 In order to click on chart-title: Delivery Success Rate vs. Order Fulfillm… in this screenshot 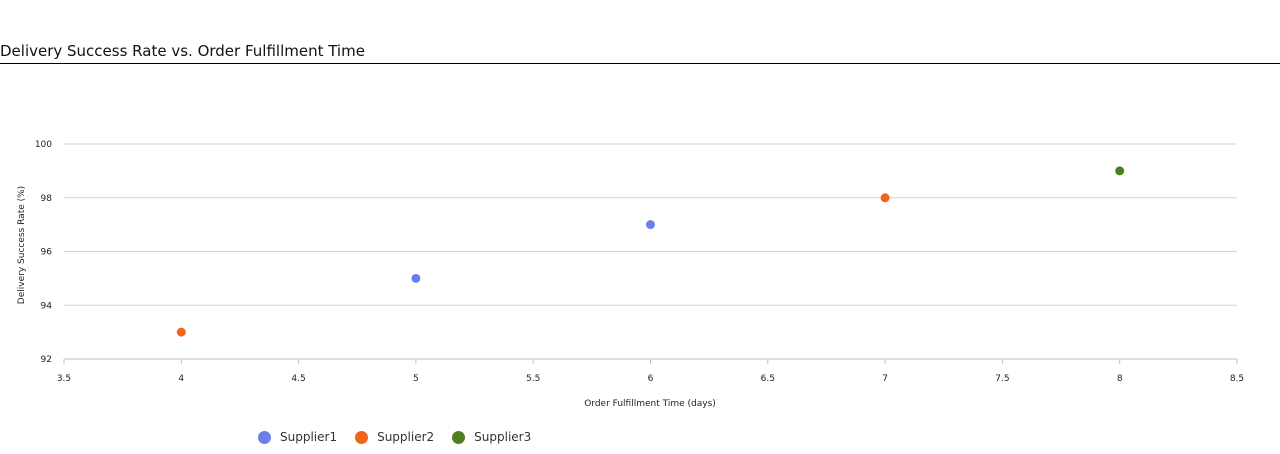, I will do `click(182, 51)`.